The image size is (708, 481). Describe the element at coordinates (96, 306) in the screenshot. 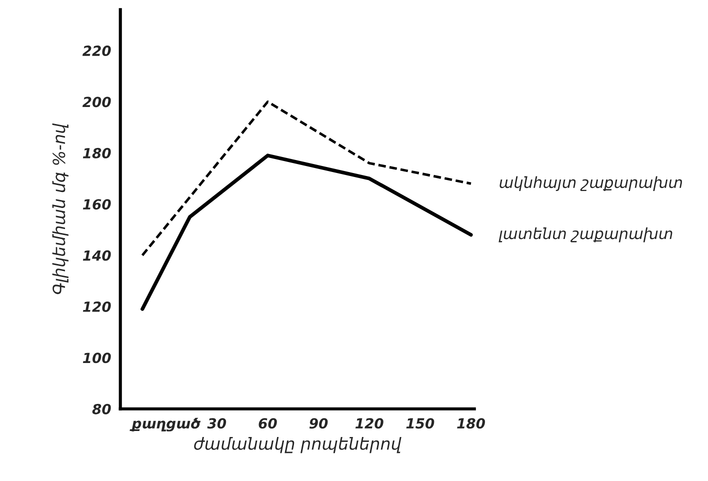

I see `y-tick-label: 120` at that location.